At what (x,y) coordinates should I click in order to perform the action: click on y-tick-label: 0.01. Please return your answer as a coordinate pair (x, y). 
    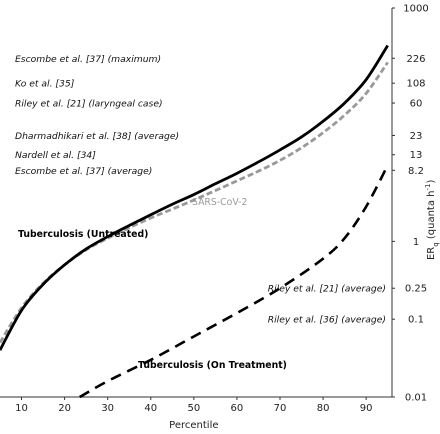
    Looking at the image, I should click on (416, 398).